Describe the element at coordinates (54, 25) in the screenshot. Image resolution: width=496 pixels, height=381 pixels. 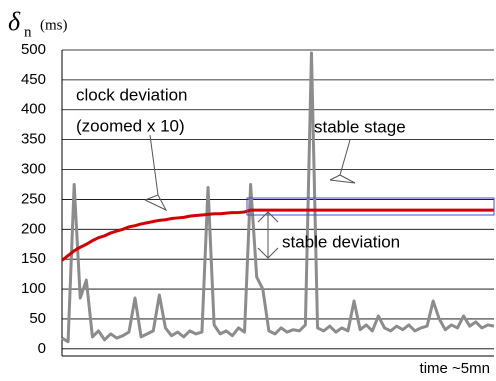
I see `y-label-unit: (ms)` at that location.